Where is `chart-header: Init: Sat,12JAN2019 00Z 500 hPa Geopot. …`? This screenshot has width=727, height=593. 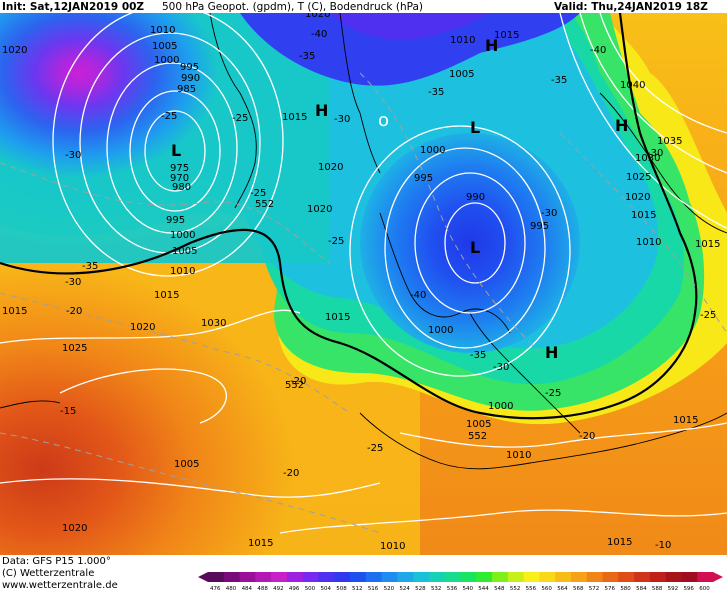 chart-header: Init: Sat,12JAN2019 00Z 500 hPa Geopot. … is located at coordinates (363, 7).